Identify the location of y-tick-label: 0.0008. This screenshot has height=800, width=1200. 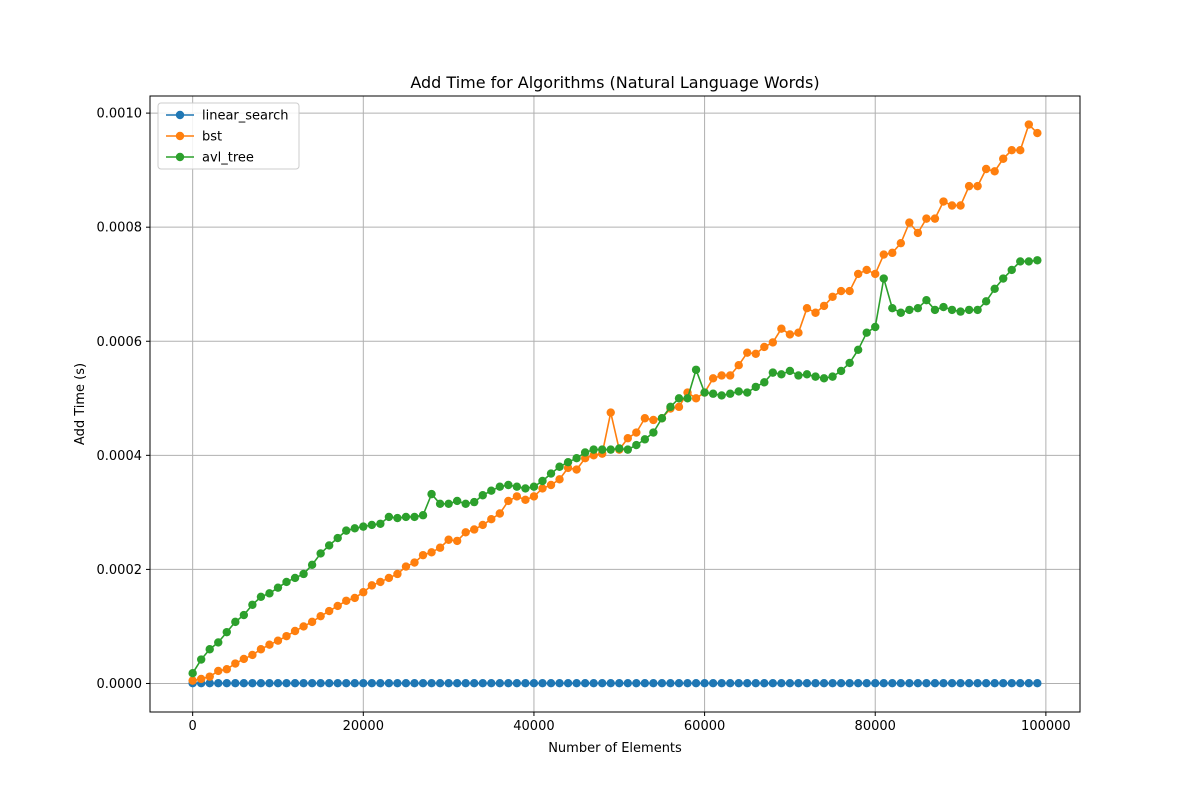
(120, 228).